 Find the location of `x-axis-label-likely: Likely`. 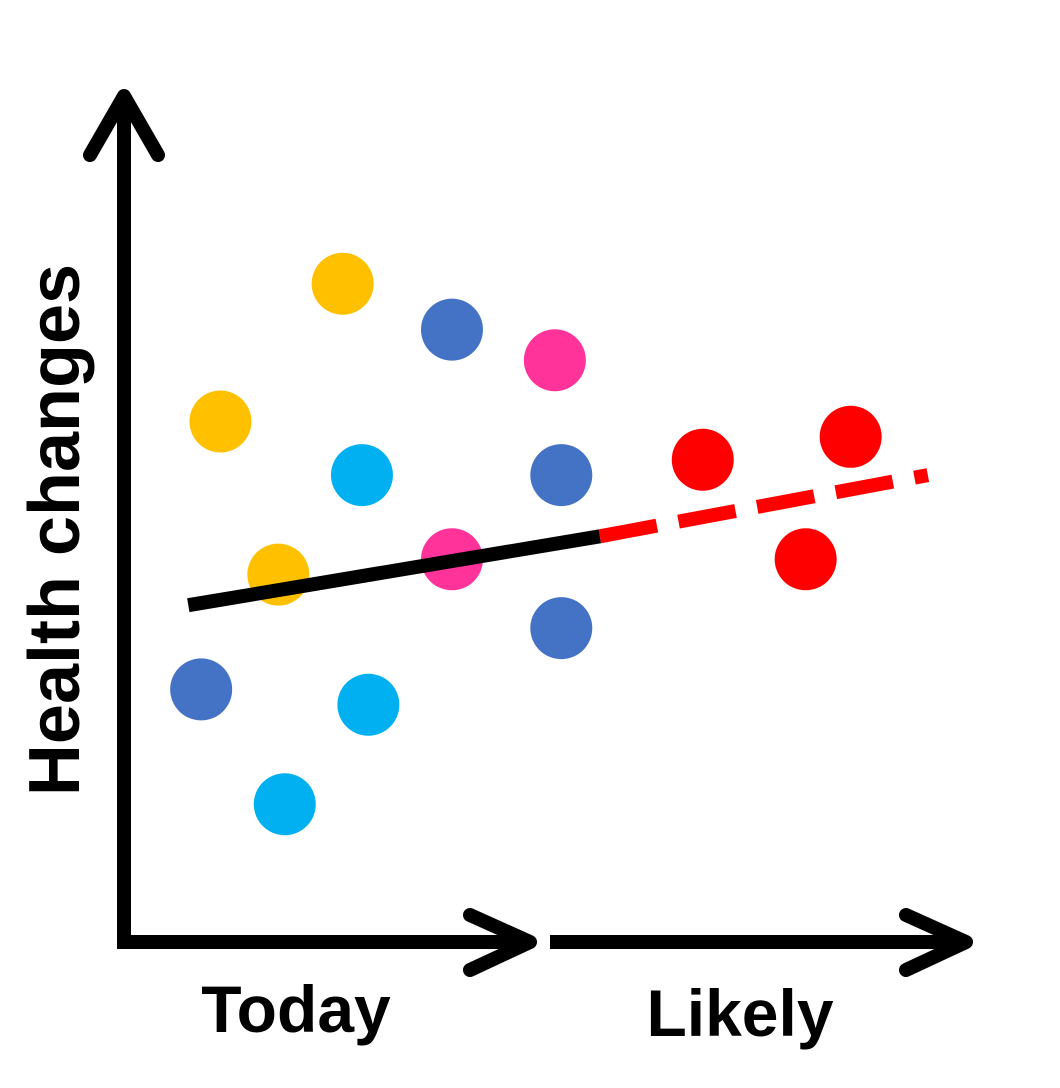

x-axis-label-likely: Likely is located at coordinates (739, 1013).